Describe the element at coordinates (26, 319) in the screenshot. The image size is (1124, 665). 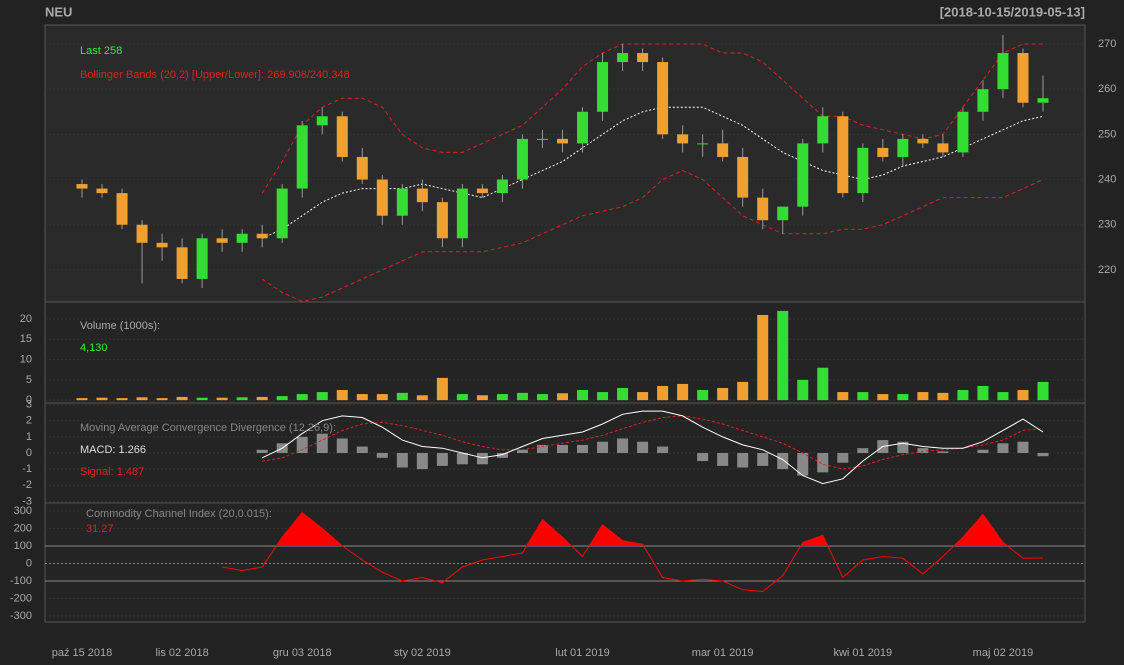
I see `y-tick-label: 20` at that location.